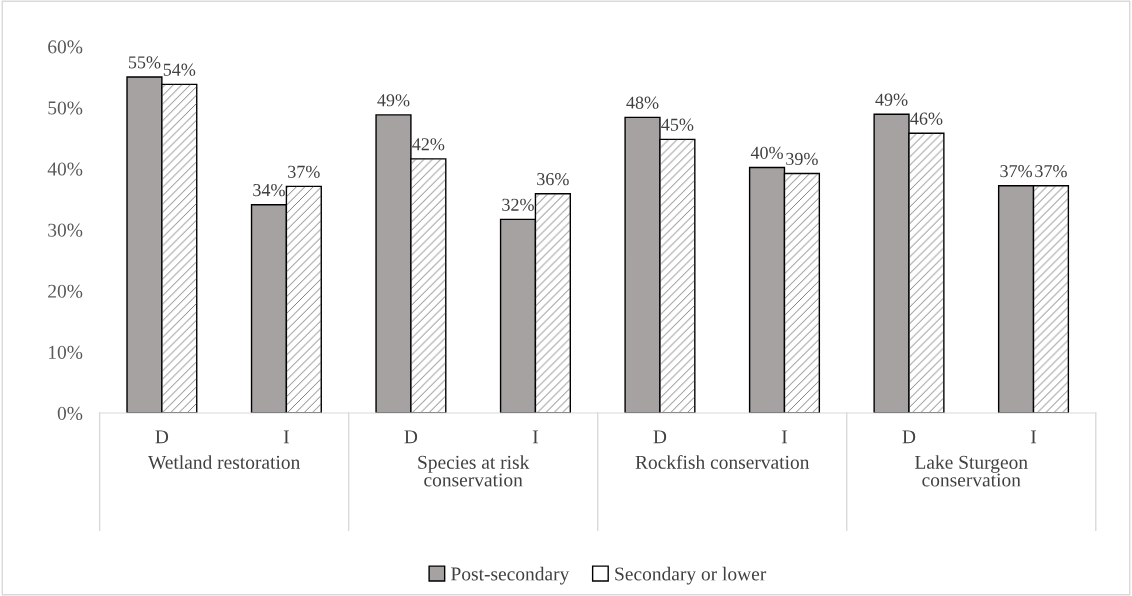  I want to click on y-tick-label: 20%, so click(65, 291).